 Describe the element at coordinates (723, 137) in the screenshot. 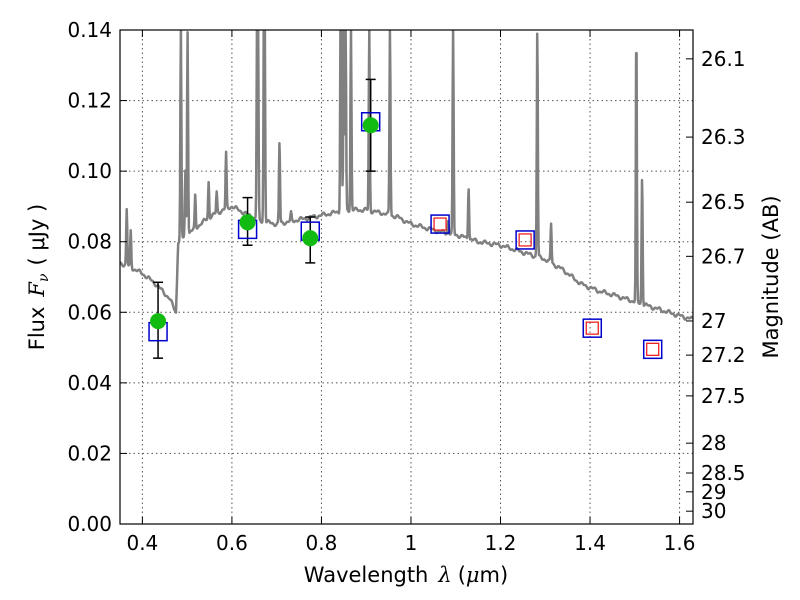

I see `magnitude-tick-label: 26.3` at that location.